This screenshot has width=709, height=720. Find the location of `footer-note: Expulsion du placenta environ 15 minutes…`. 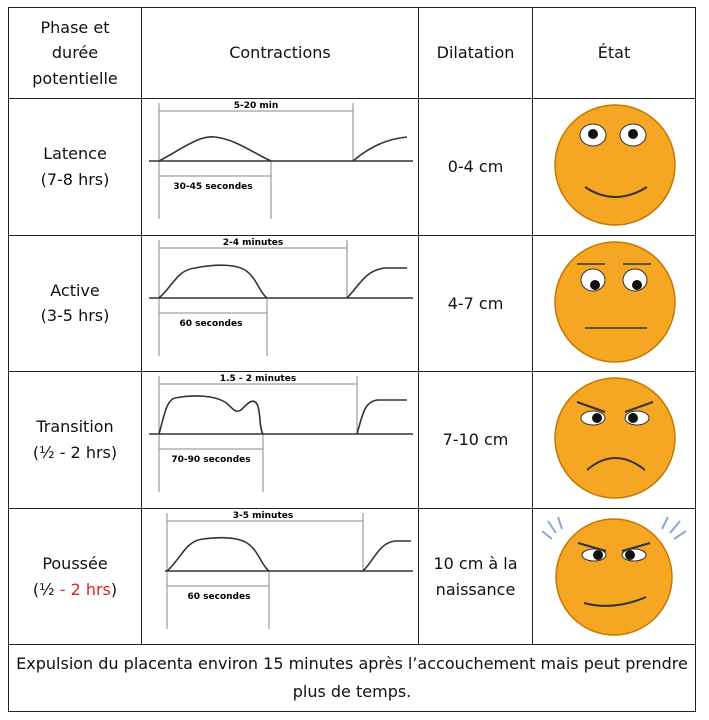

footer-note: Expulsion du placenta environ 15 minutes… is located at coordinates (352, 678).